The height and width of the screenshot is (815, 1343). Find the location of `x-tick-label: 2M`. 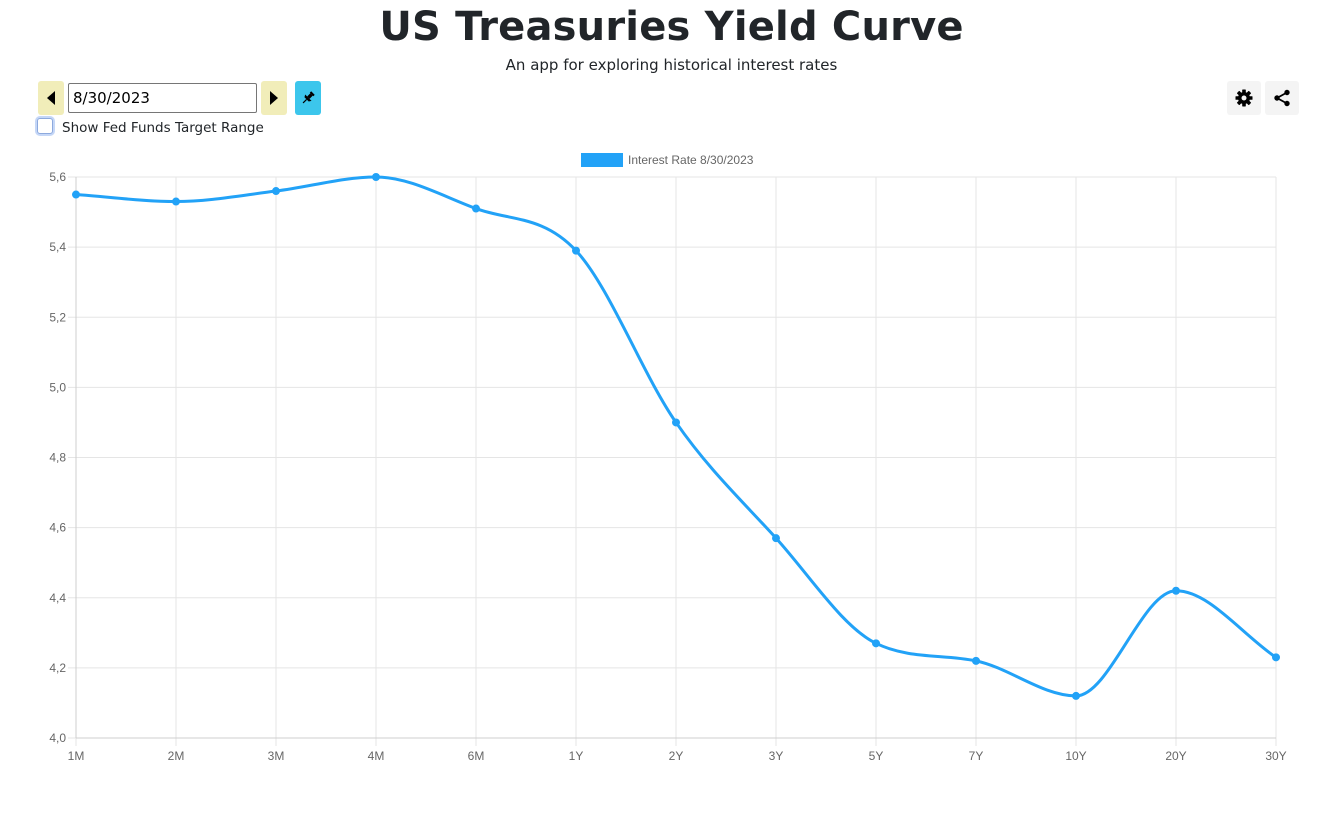

x-tick-label: 2M is located at coordinates (176, 756).